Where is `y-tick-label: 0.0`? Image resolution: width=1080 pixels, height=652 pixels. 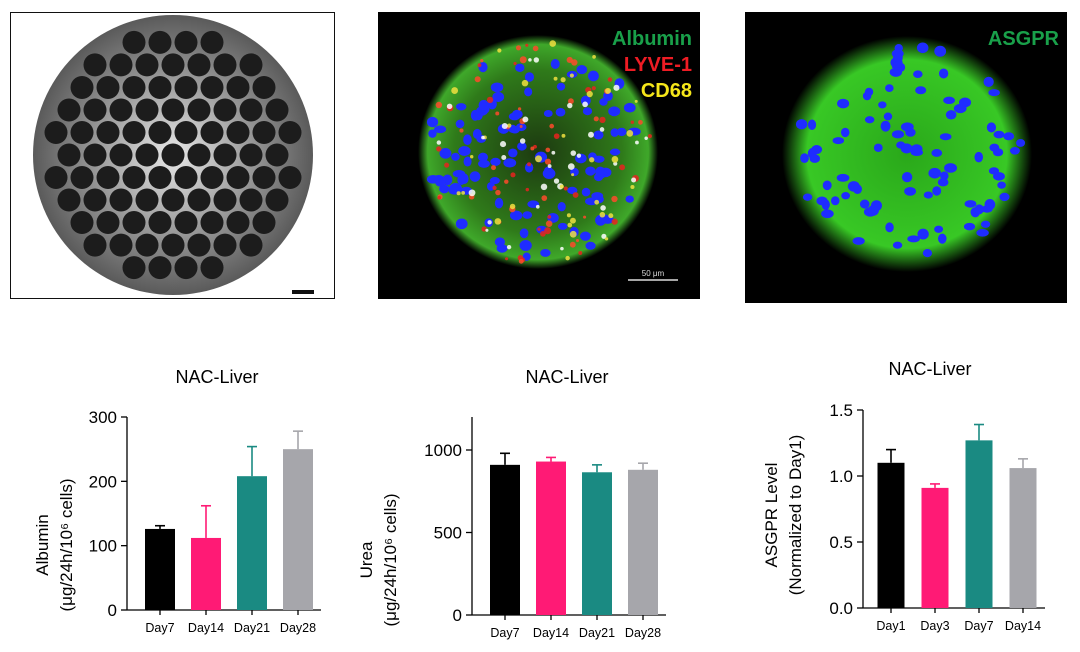 y-tick-label: 0.0 is located at coordinates (841, 608).